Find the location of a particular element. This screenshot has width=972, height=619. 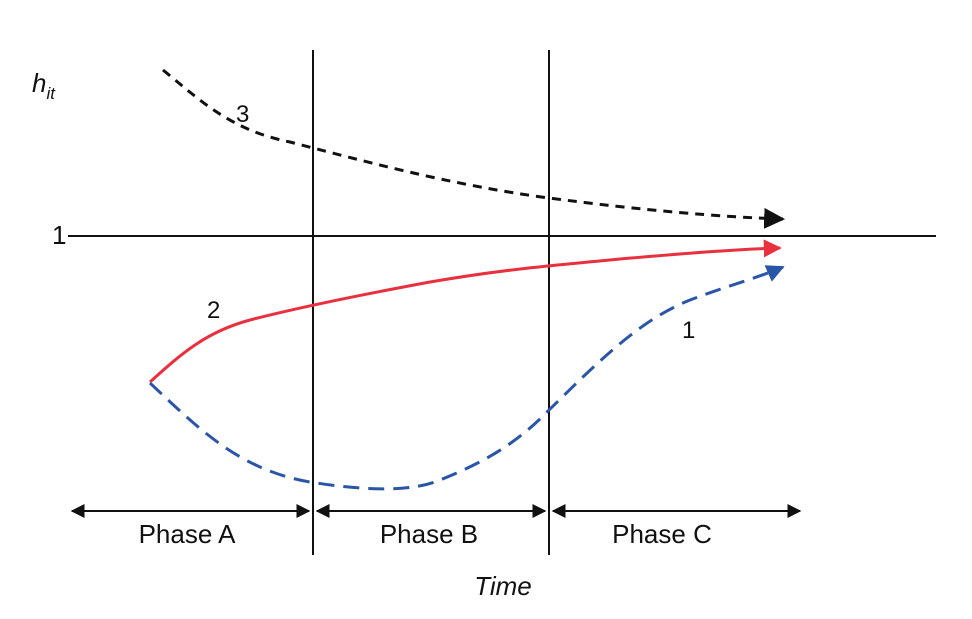

y-axis-label: hit is located at coordinates (44, 85).